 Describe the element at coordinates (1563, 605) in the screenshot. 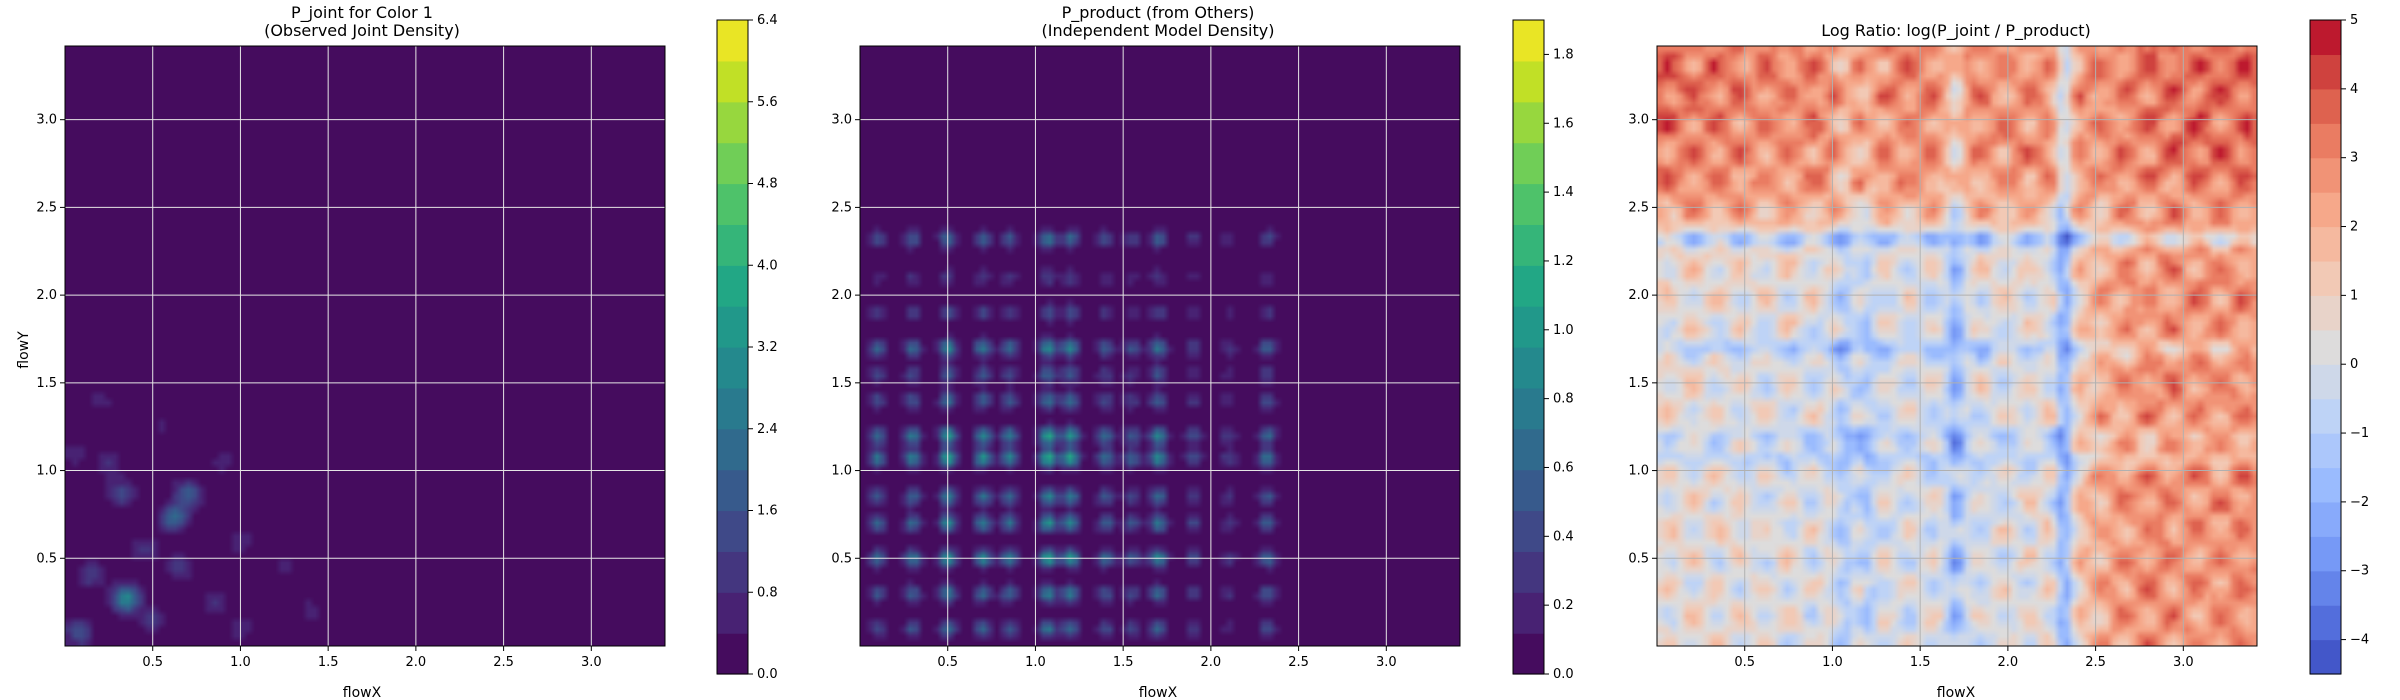

I see `colorbar-tick-label: 0.2` at that location.